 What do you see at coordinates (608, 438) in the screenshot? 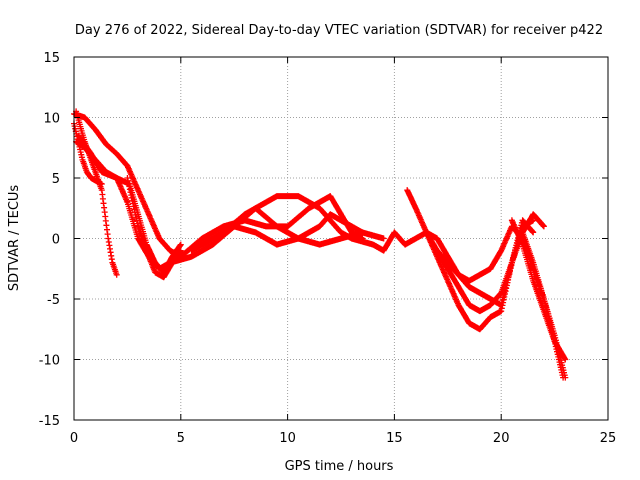
I see `x-tick-label: 25` at bounding box center [608, 438].